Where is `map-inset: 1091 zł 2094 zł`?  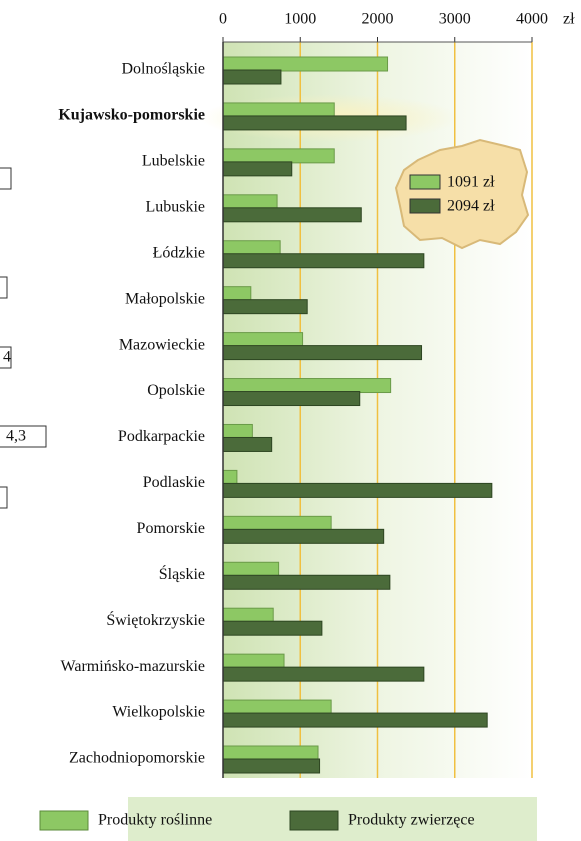 map-inset: 1091 zł 2094 zł is located at coordinates (462, 194).